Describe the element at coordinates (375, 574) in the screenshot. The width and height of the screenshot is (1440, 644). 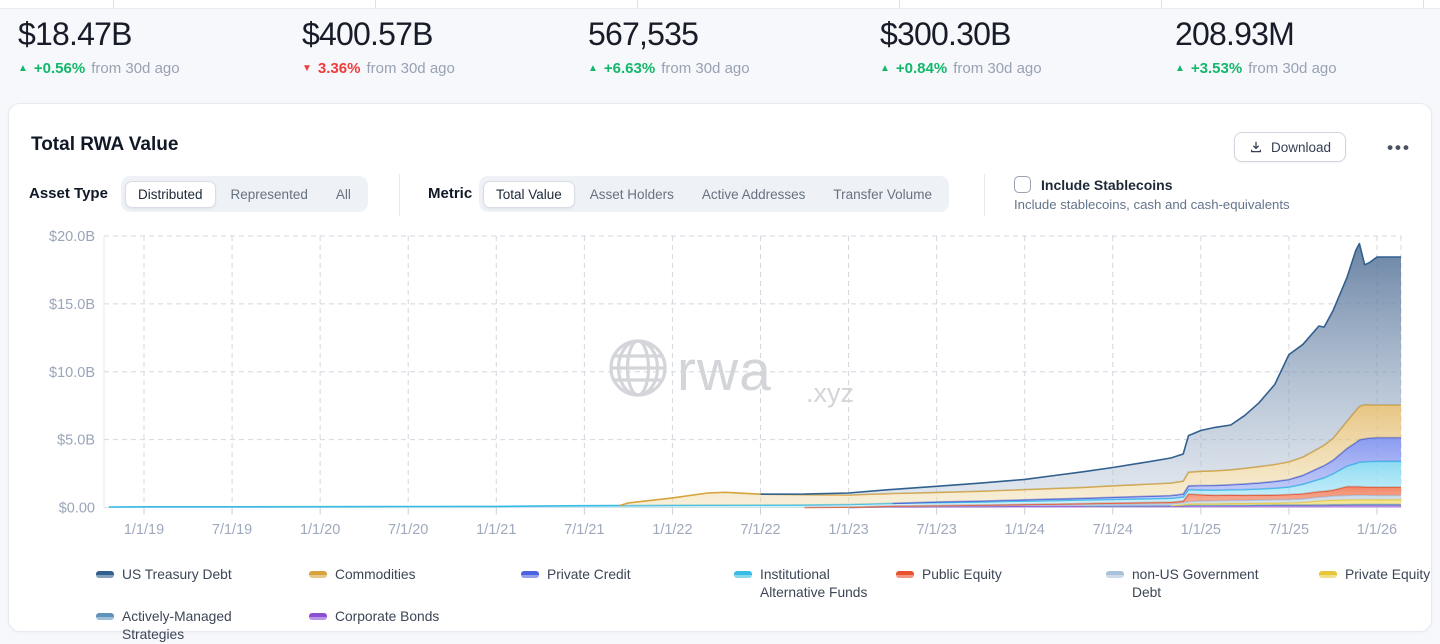
I see `legend-label: Commodities` at that location.